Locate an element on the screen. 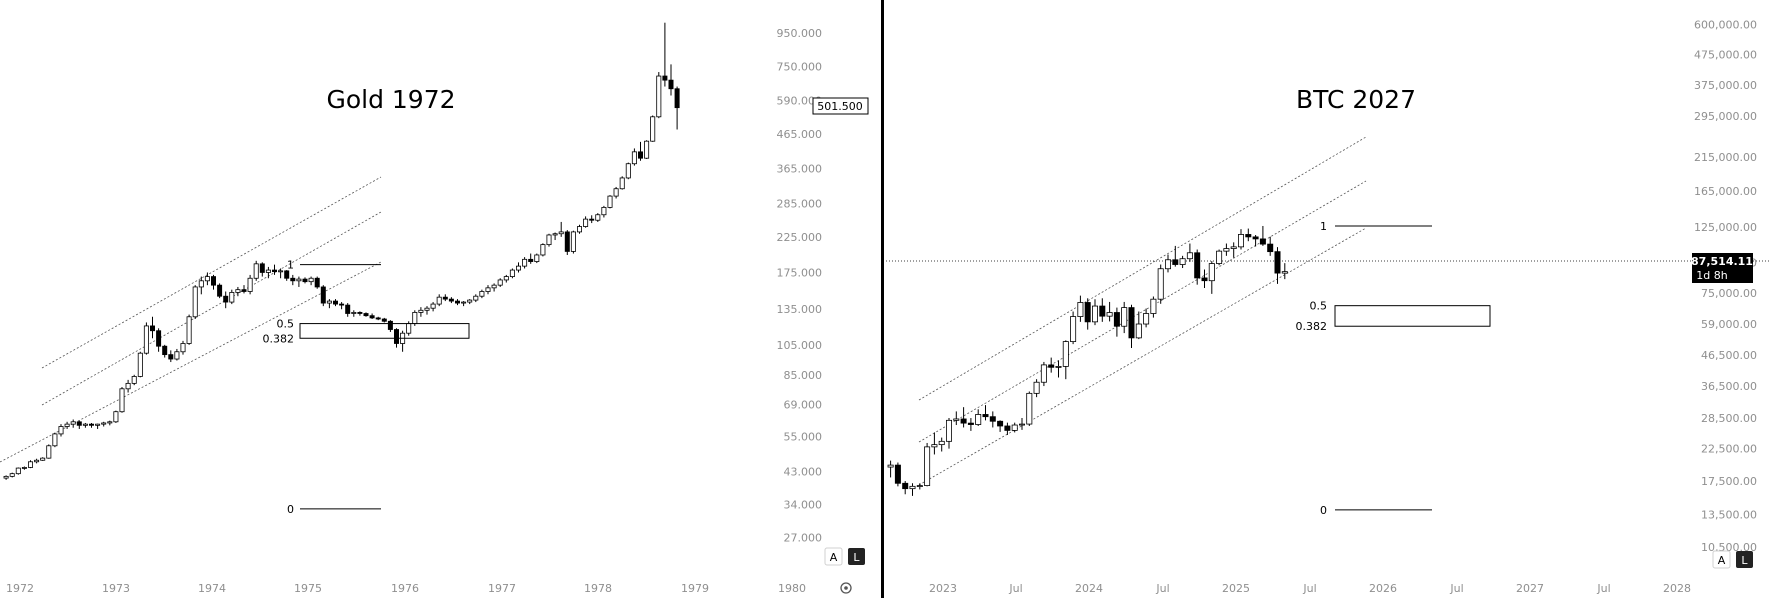  gold-time-axis: 1972 1973 1974 1975 1976 1977 1978 1979 1980 is located at coordinates (406, 588).